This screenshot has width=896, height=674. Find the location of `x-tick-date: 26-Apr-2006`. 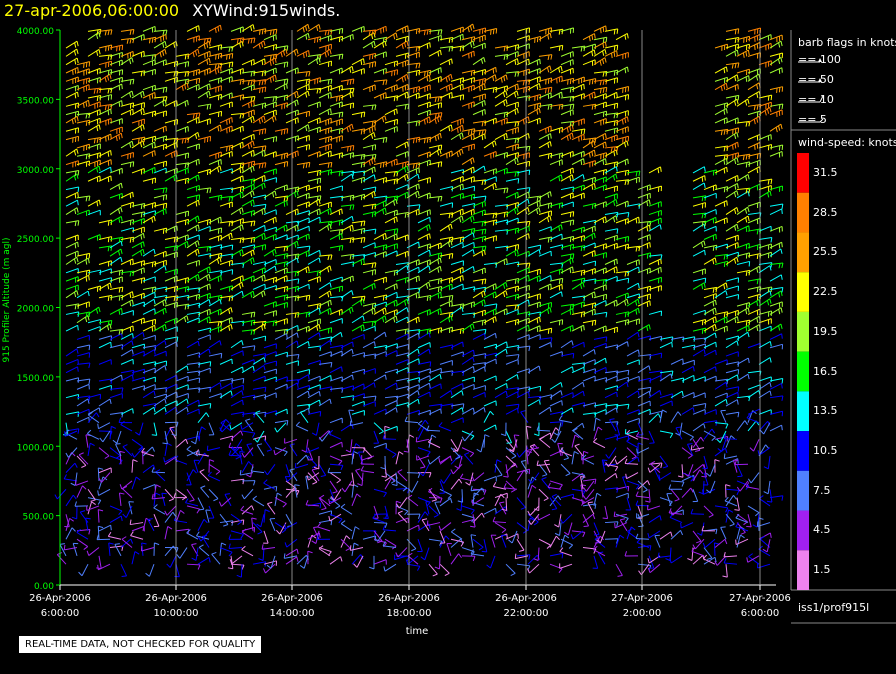

x-tick-date: 26-Apr-2006 is located at coordinates (526, 598).